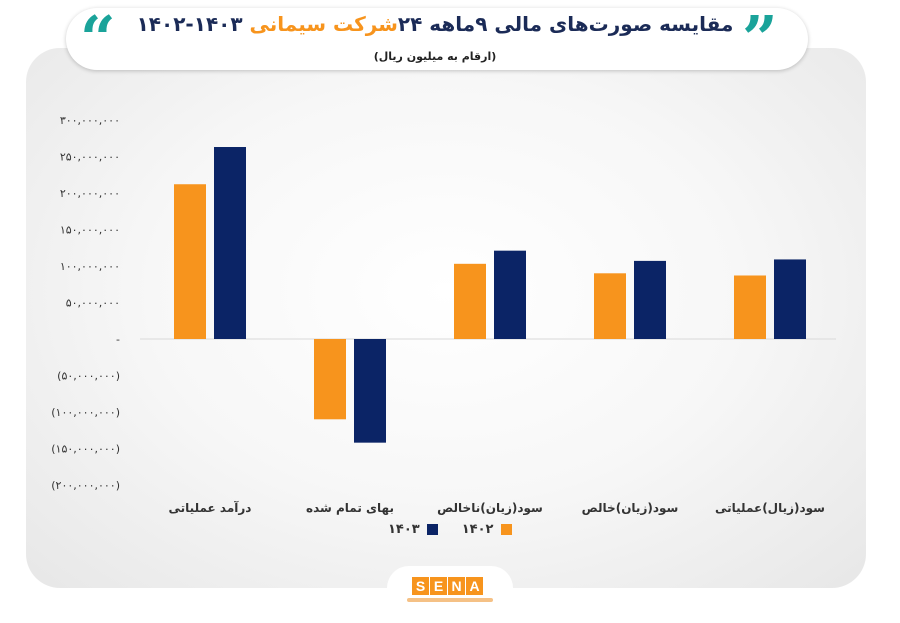 This screenshot has width=900, height=623. I want to click on x-category-label: سود(زیان)خالص, so click(630, 508).